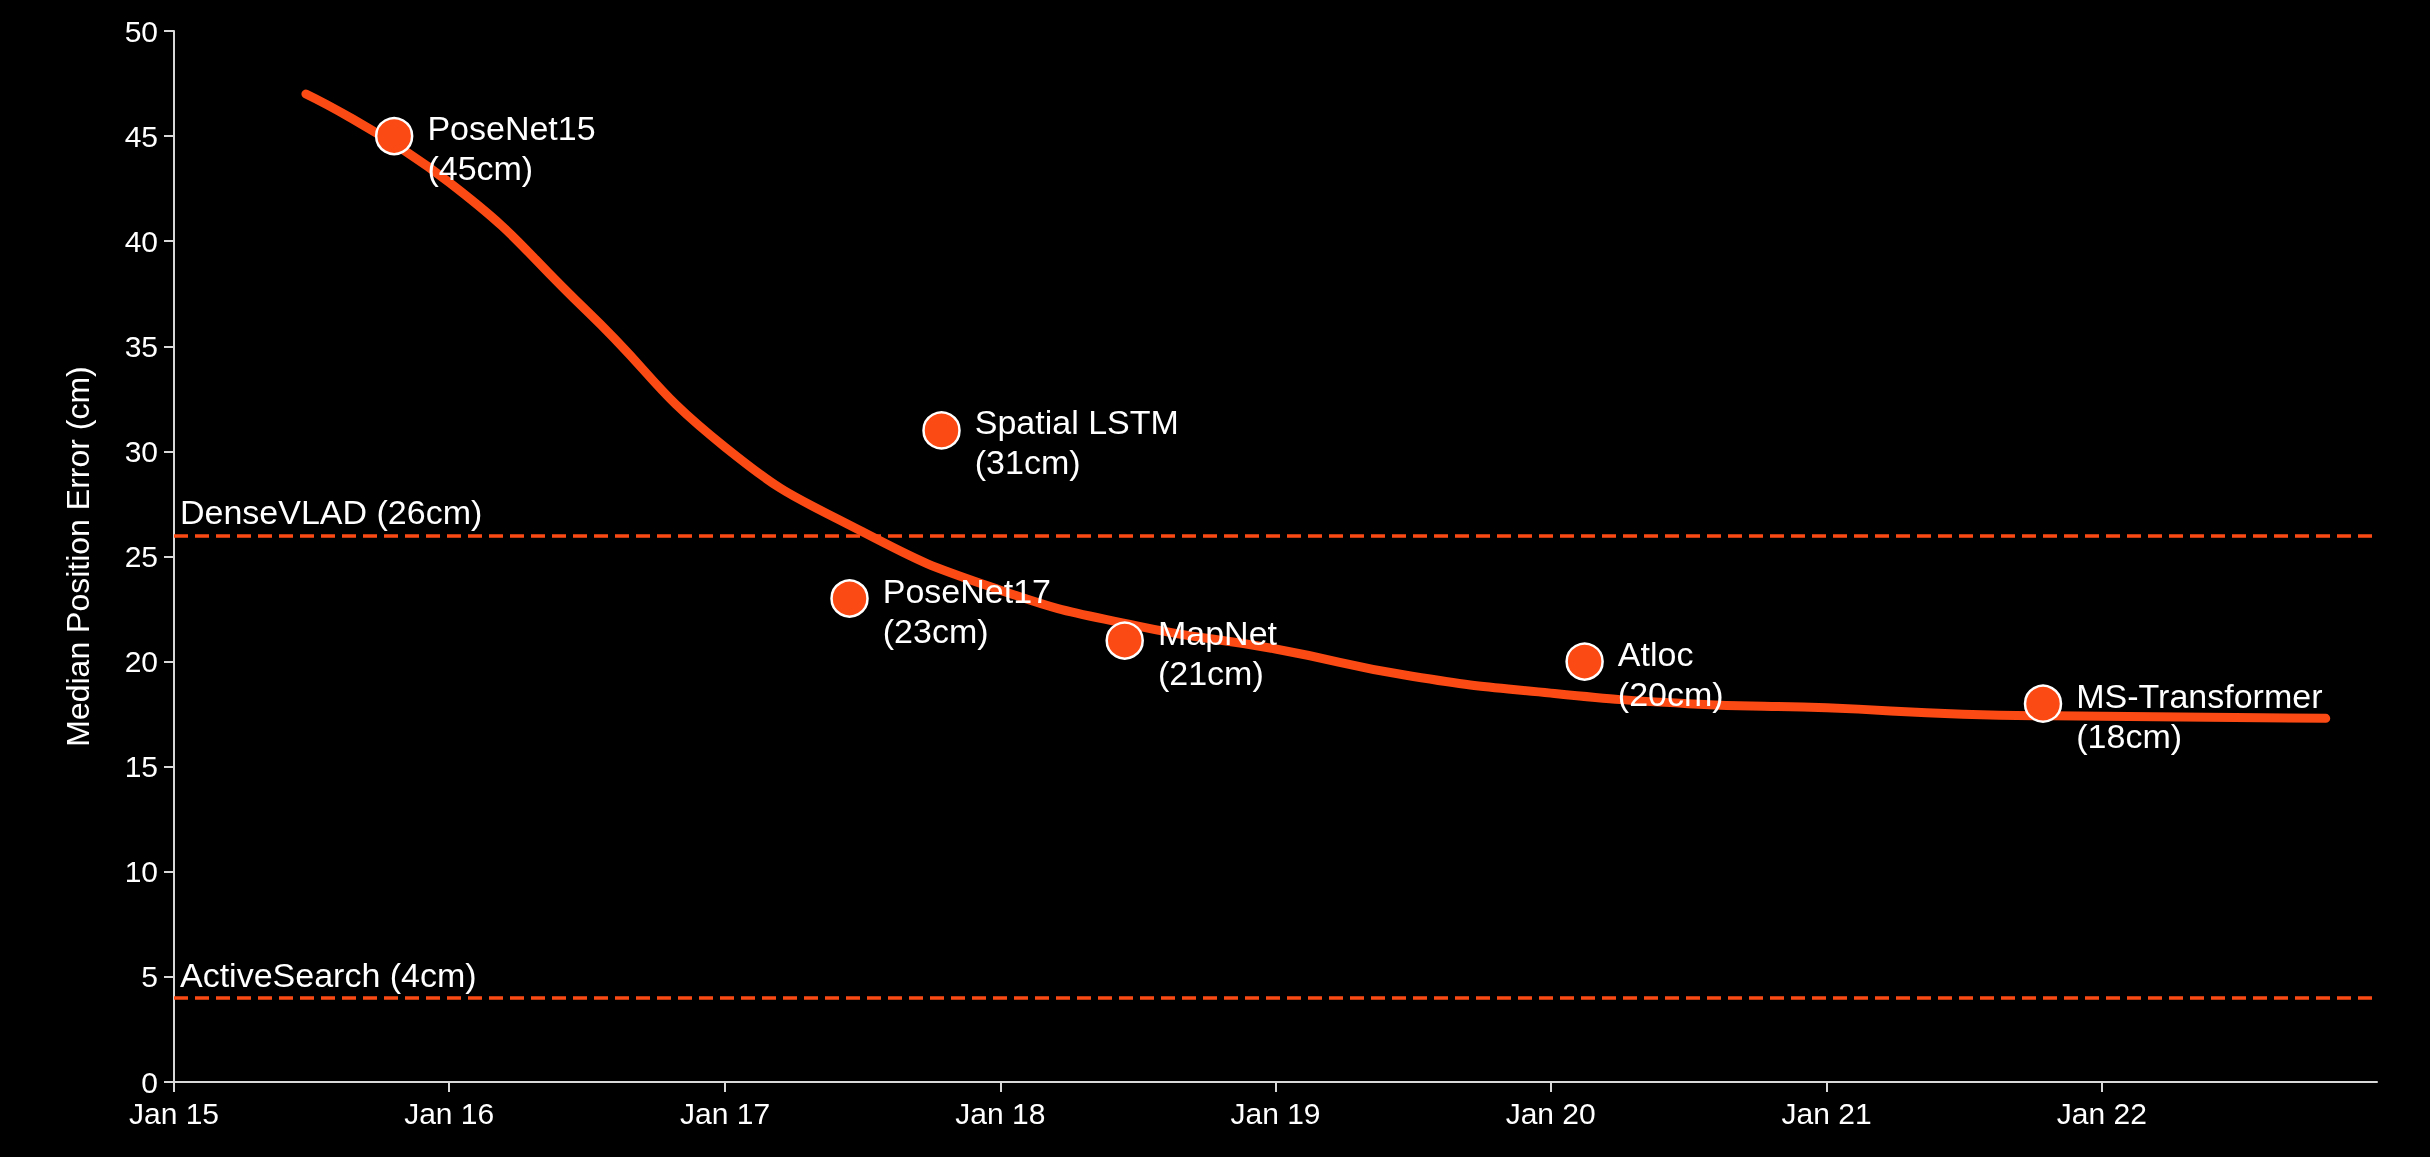  I want to click on y-tick-label: 30, so click(141, 451).